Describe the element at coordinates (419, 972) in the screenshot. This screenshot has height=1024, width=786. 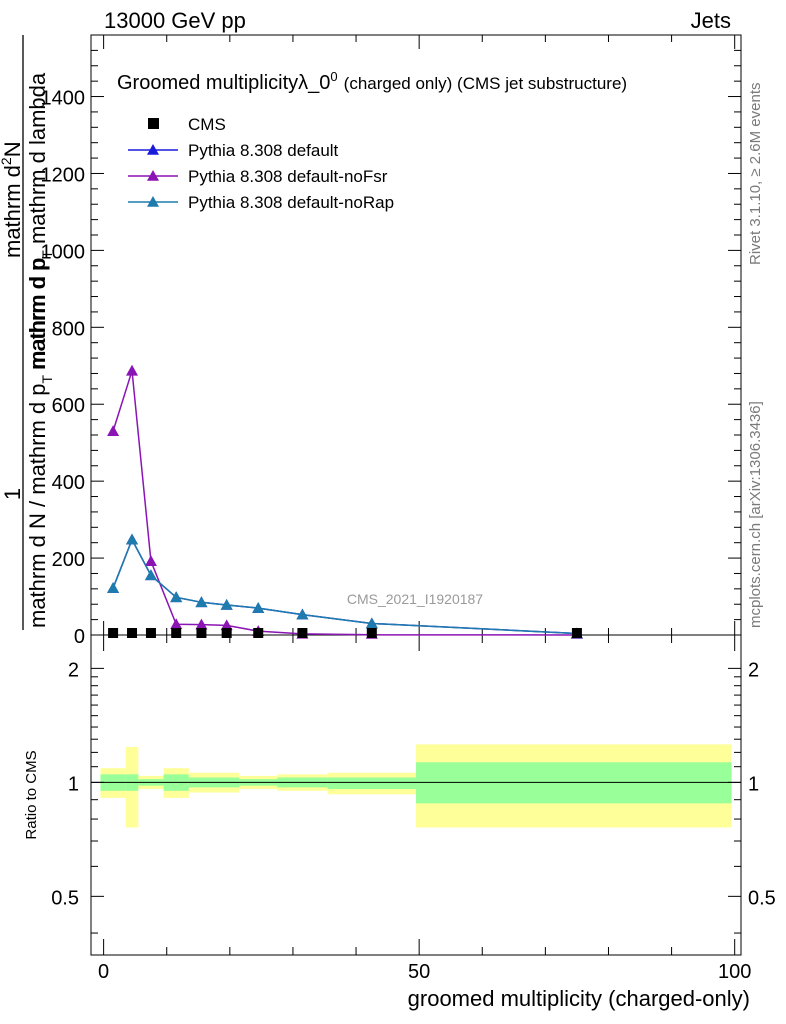
I see `x-tick-label: 50` at that location.